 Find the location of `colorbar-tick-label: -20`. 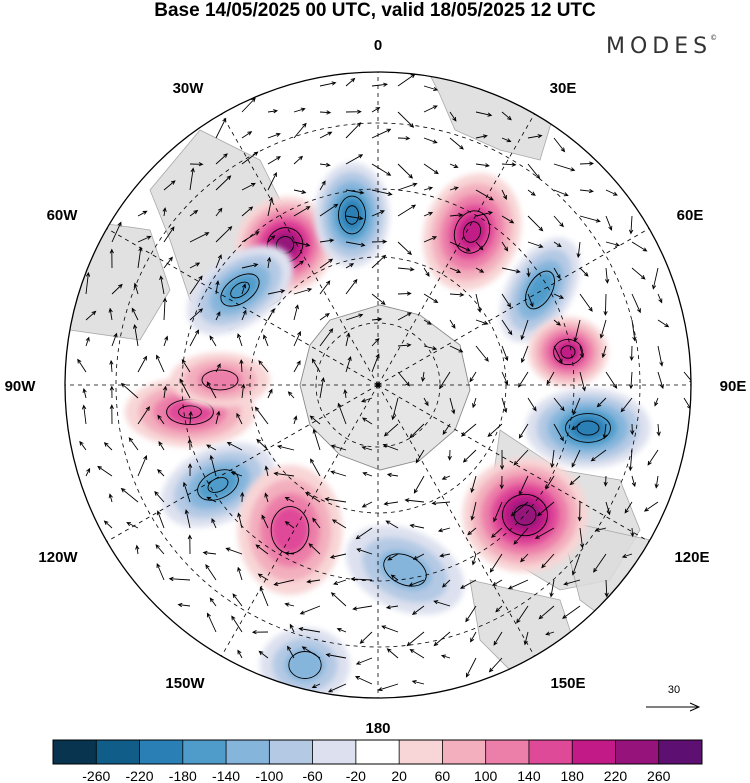

colorbar-tick-label: -20 is located at coordinates (356, 775).